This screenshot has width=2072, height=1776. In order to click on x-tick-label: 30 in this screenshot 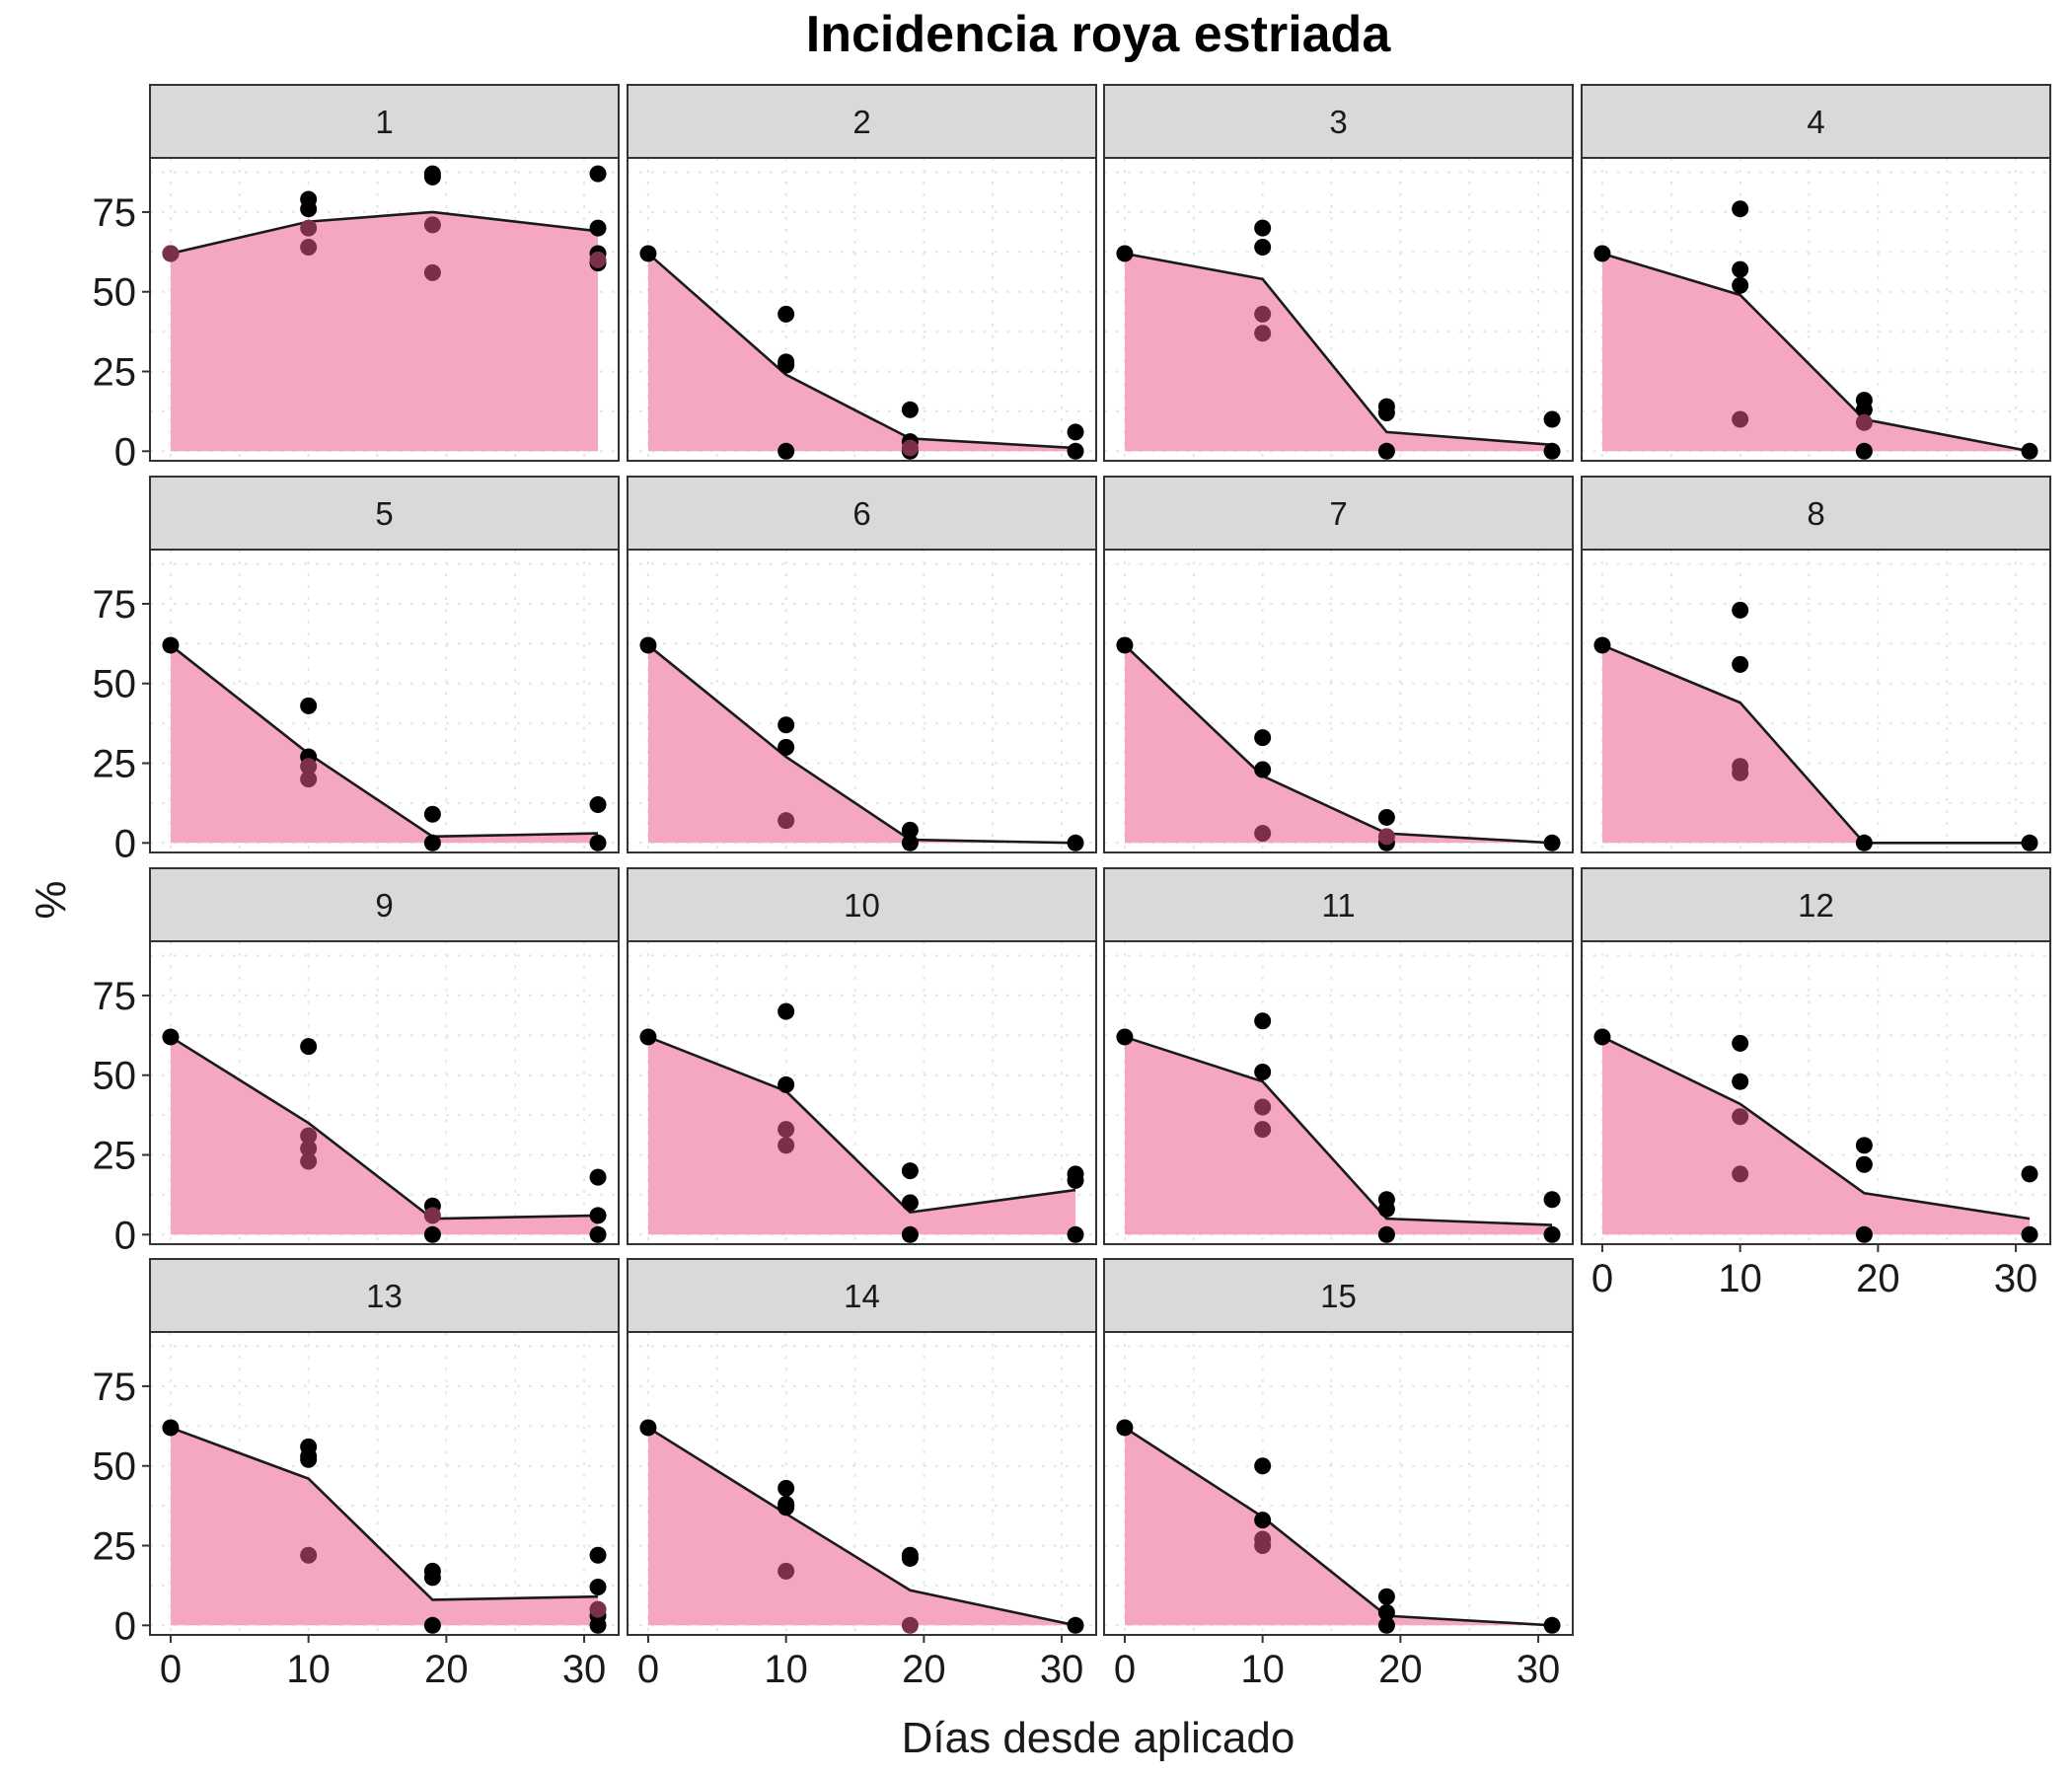, I will do `click(1062, 1670)`.